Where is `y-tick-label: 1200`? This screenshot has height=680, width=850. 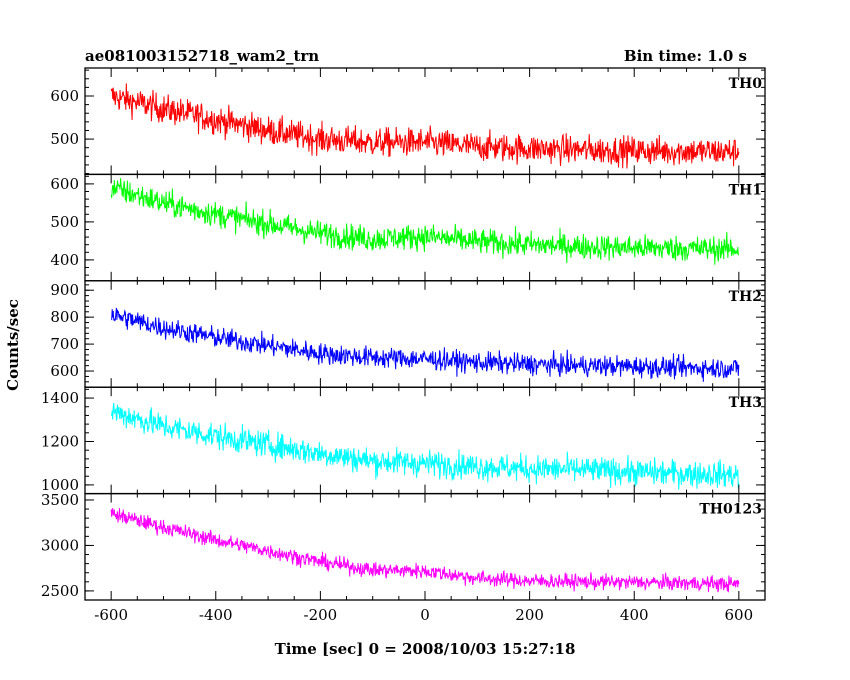
y-tick-label: 1200 is located at coordinates (60, 441).